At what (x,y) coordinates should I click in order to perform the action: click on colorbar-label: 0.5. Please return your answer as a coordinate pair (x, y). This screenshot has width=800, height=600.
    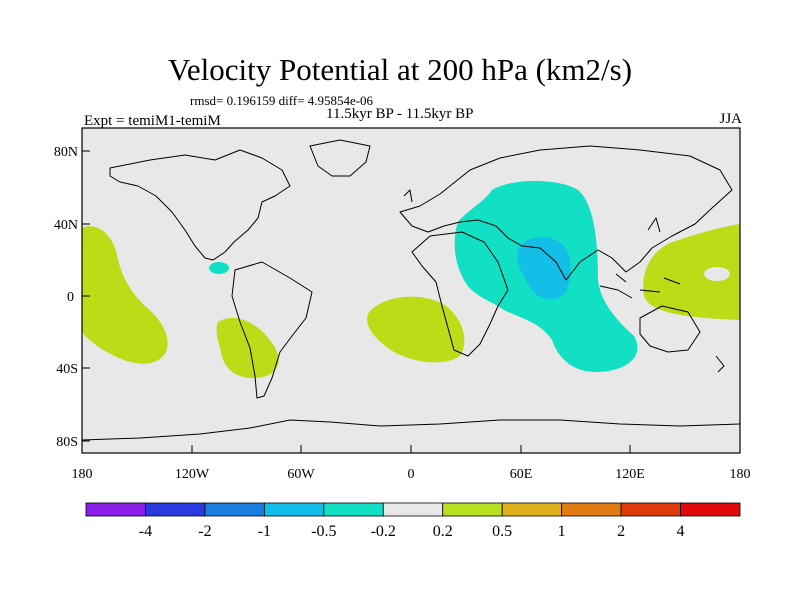
    Looking at the image, I should click on (502, 531).